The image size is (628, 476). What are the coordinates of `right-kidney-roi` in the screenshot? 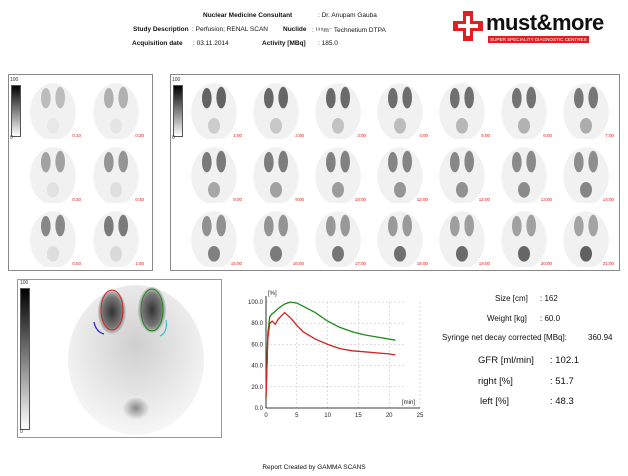 It's located at (152, 310).